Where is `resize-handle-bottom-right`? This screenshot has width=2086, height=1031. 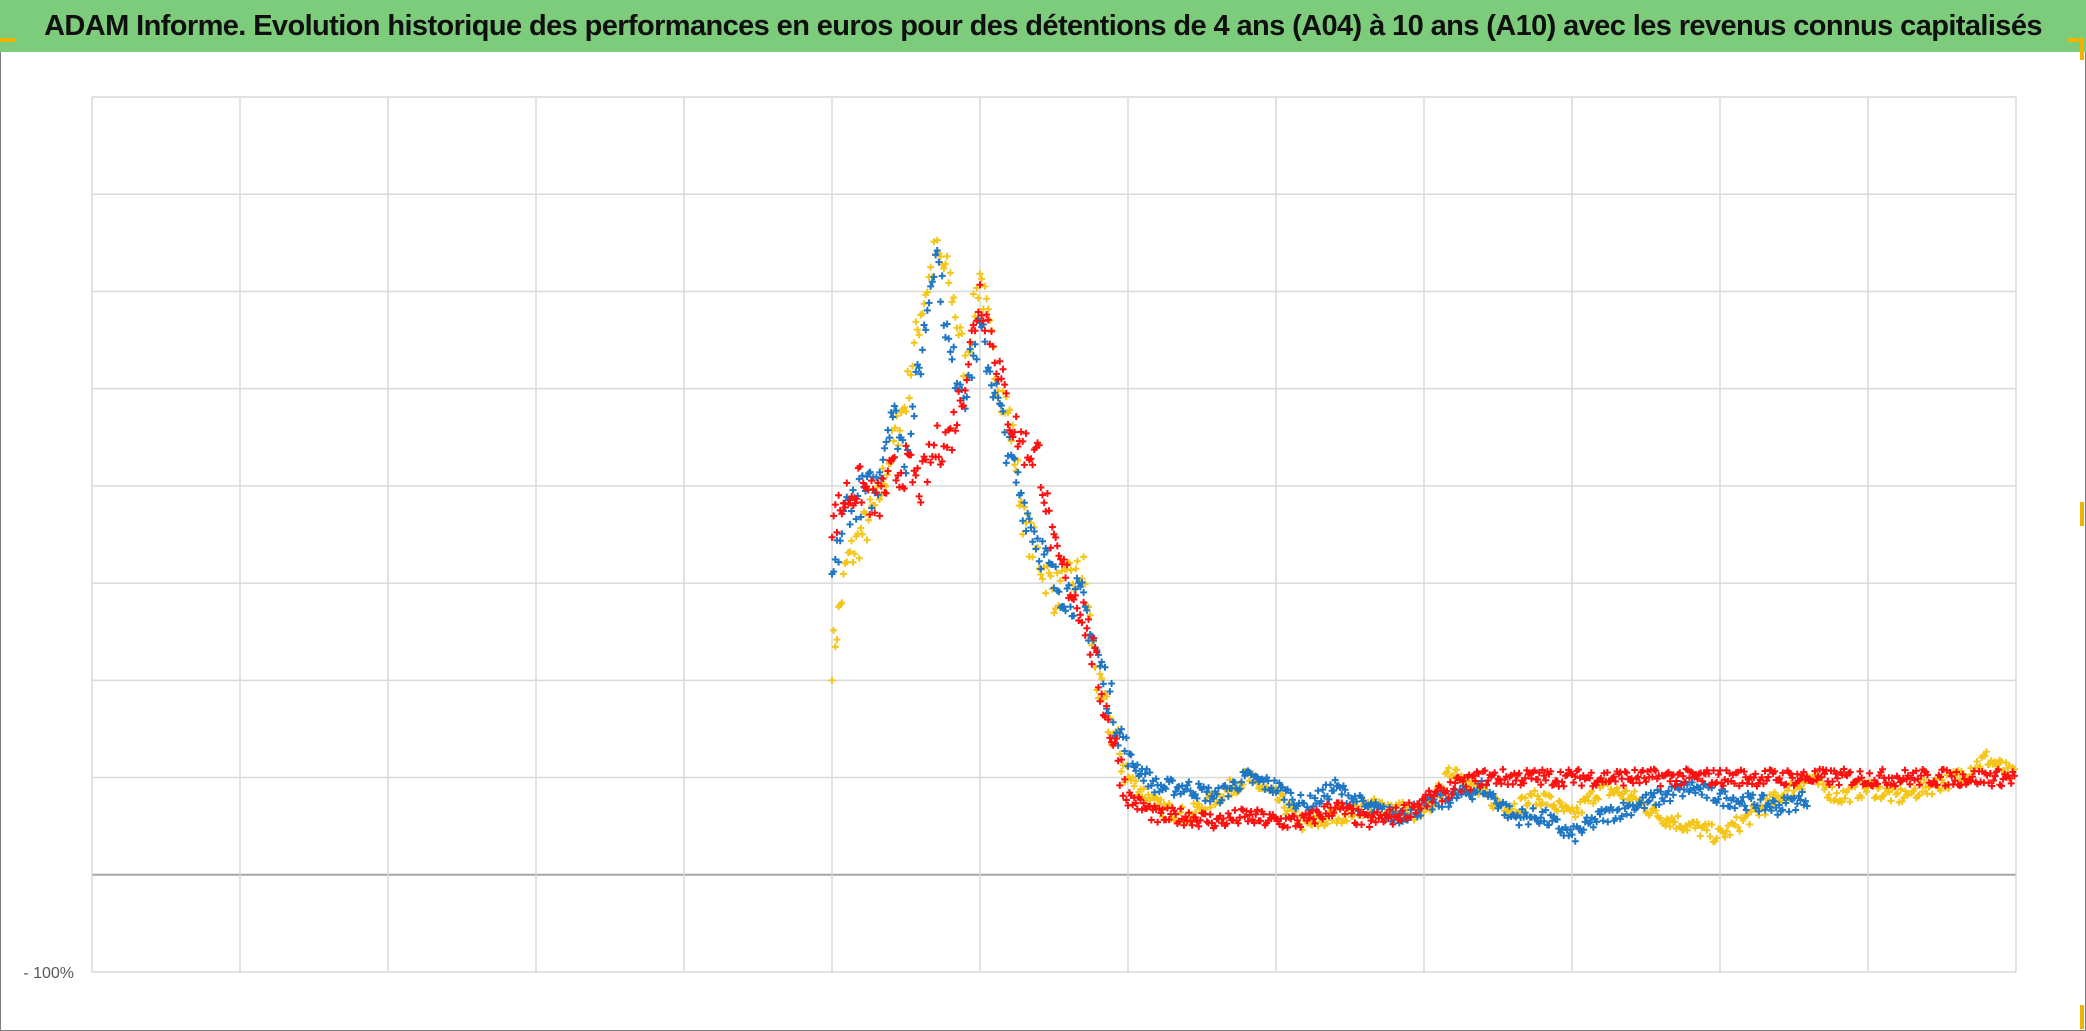 resize-handle-bottom-right is located at coordinates (2082, 1017).